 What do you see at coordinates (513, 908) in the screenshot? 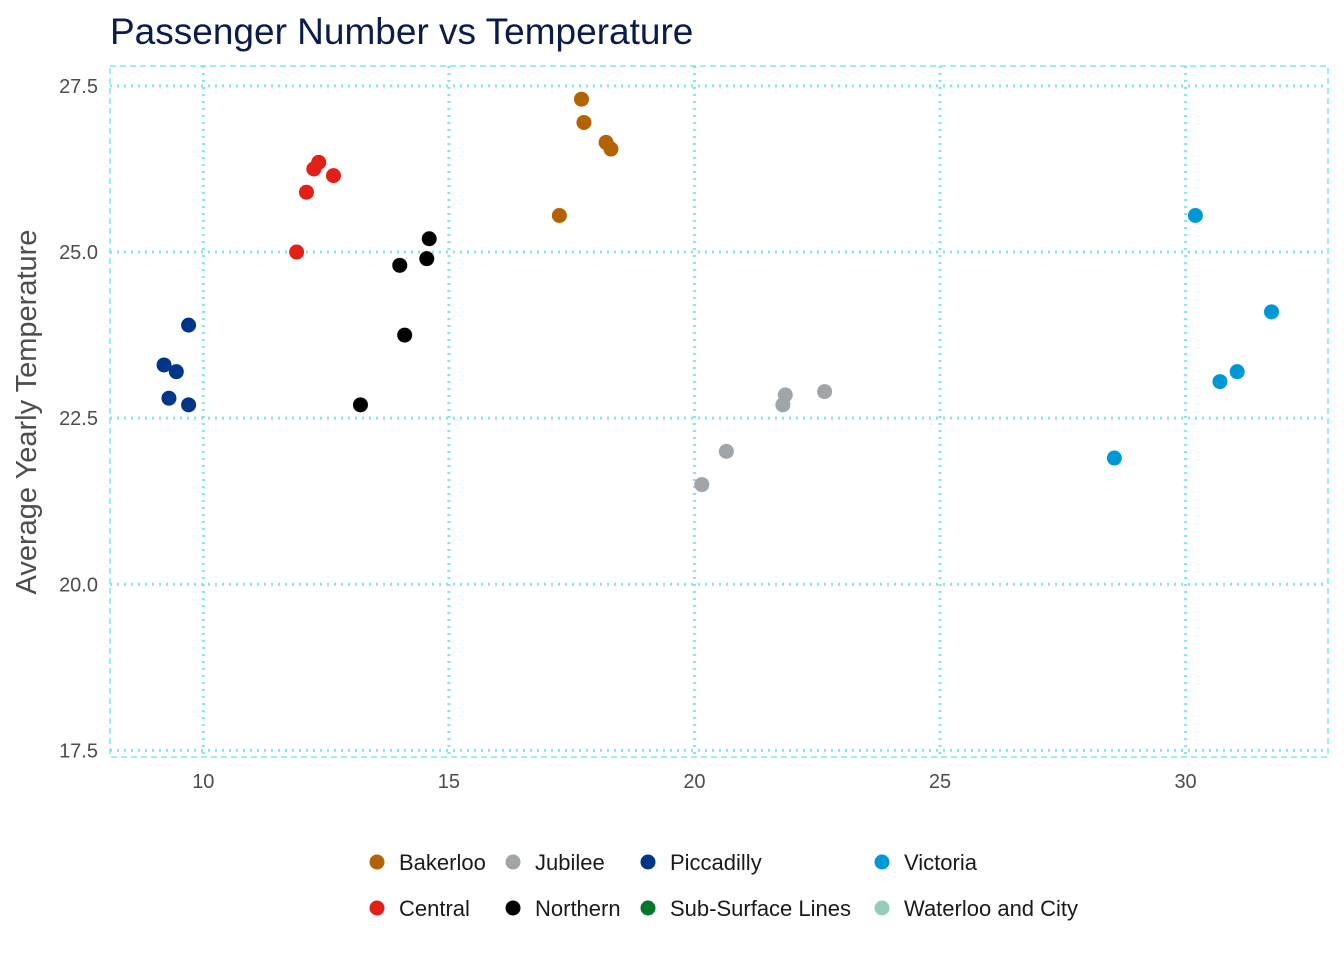
I see `legend-key-northern` at bounding box center [513, 908].